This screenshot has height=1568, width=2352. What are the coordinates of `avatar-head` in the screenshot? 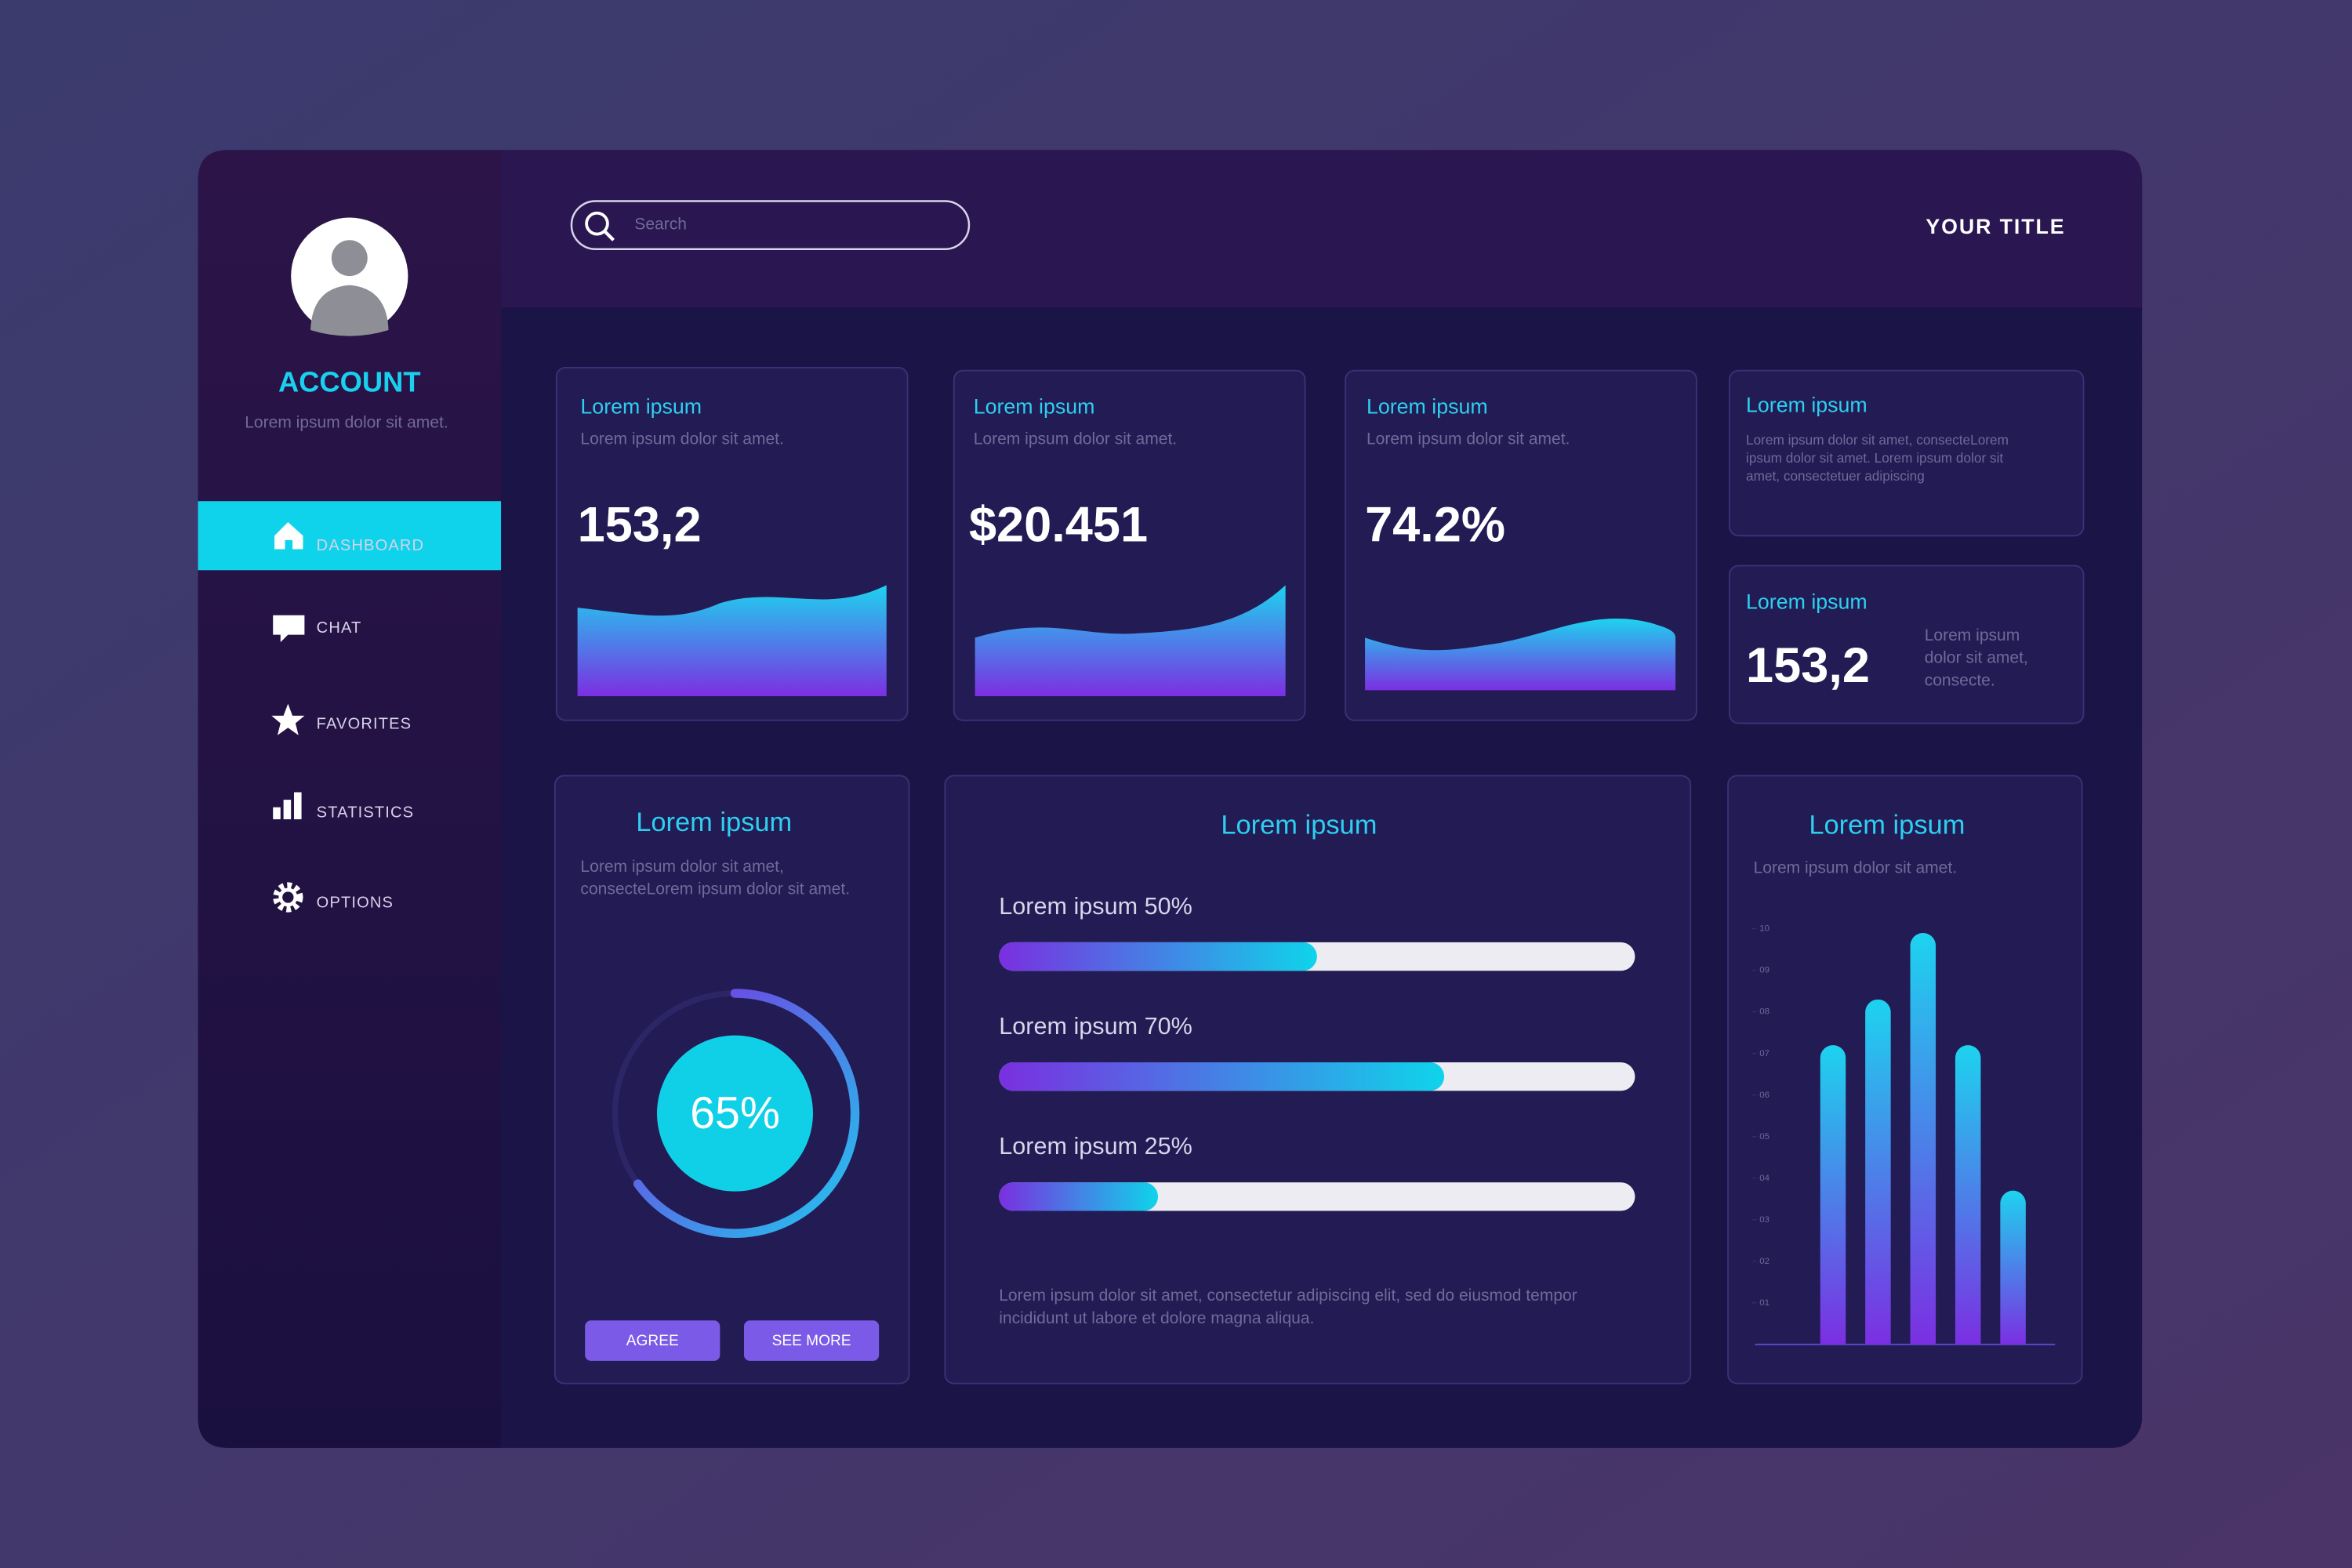 It's located at (349, 258).